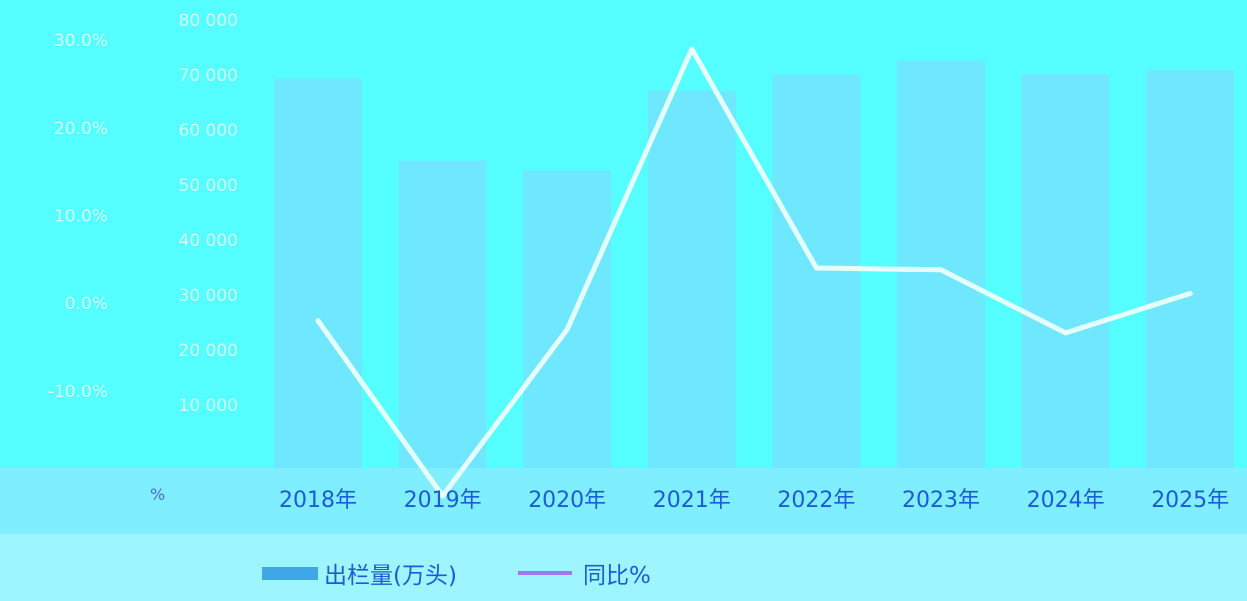 The image size is (1247, 601). Describe the element at coordinates (318, 500) in the screenshot. I see `category-label: 2018年` at that location.